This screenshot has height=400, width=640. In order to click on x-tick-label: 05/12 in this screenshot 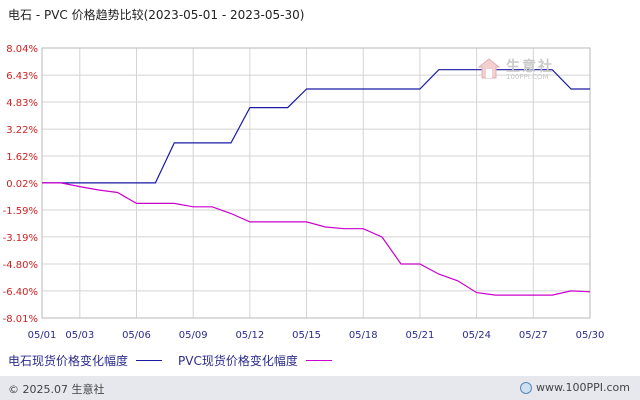, I will do `click(249, 335)`.